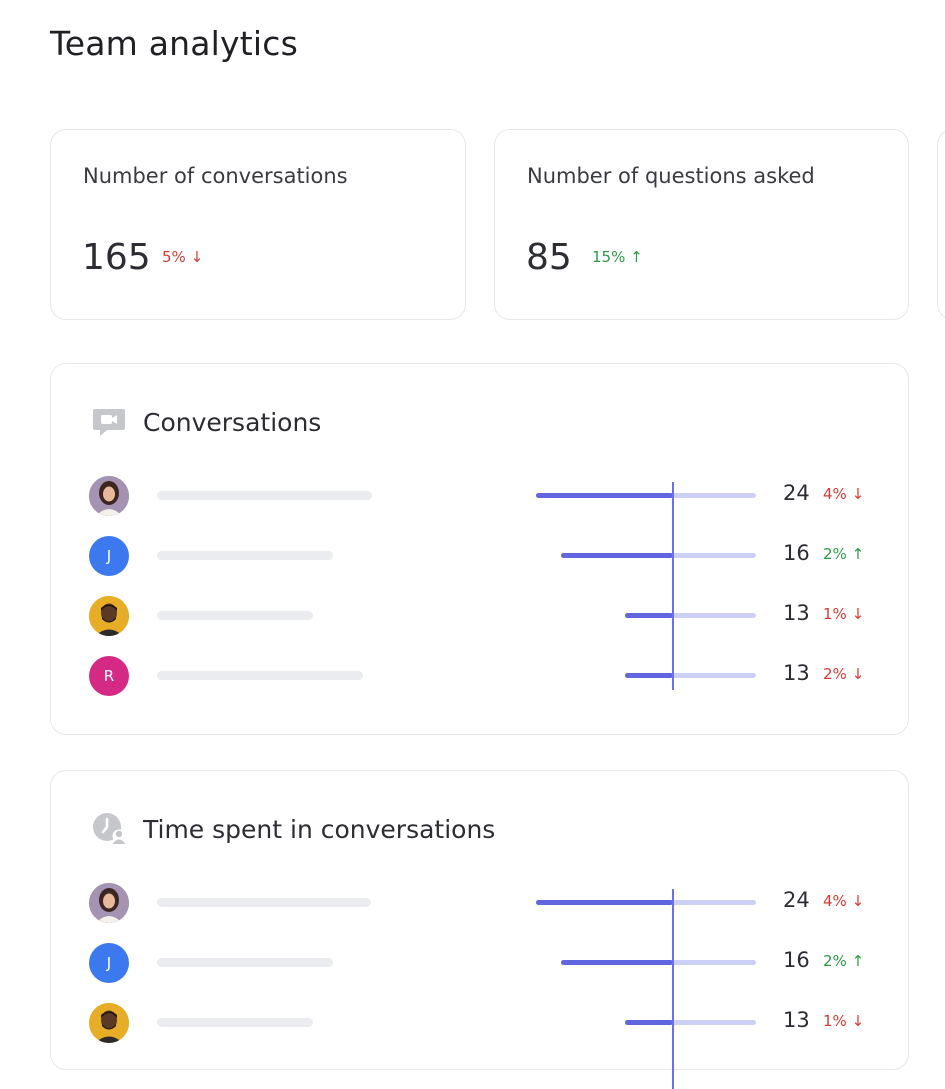 The width and height of the screenshot is (945, 1089). Describe the element at coordinates (232, 422) in the screenshot. I see `panel-title: Conversations` at that location.